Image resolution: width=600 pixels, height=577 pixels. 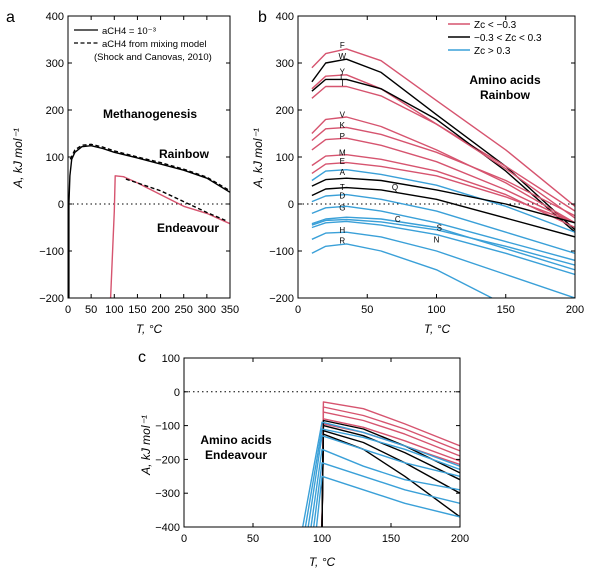 What do you see at coordinates (149, 329) in the screenshot?
I see `x-axis-label-a: T, °C` at bounding box center [149, 329].